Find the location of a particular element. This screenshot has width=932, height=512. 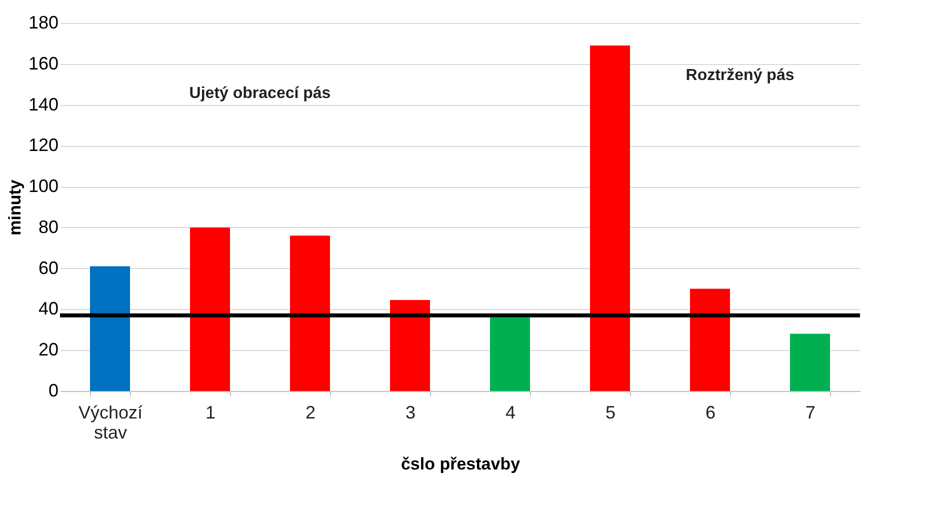

y-tick-label: 40 is located at coordinates (48, 308).